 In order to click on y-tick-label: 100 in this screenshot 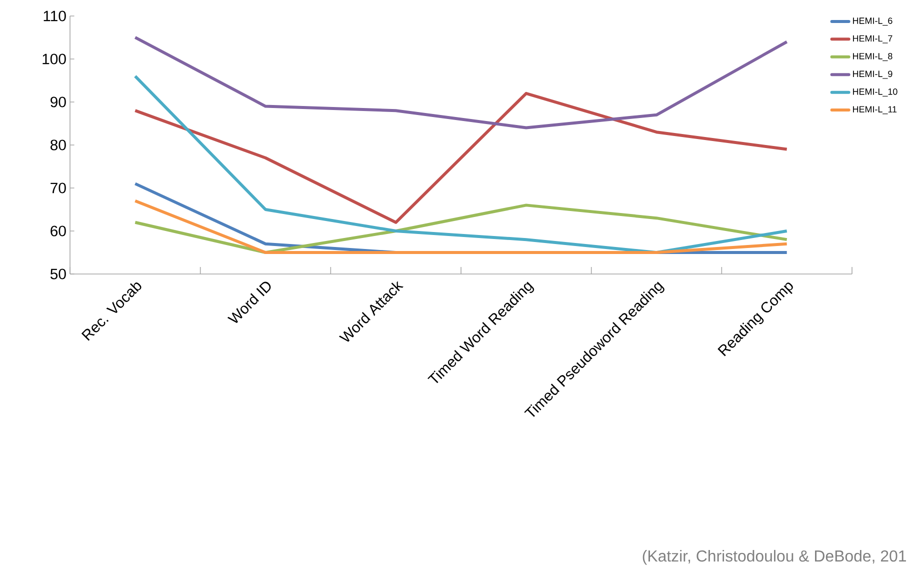, I will do `click(54, 59)`.